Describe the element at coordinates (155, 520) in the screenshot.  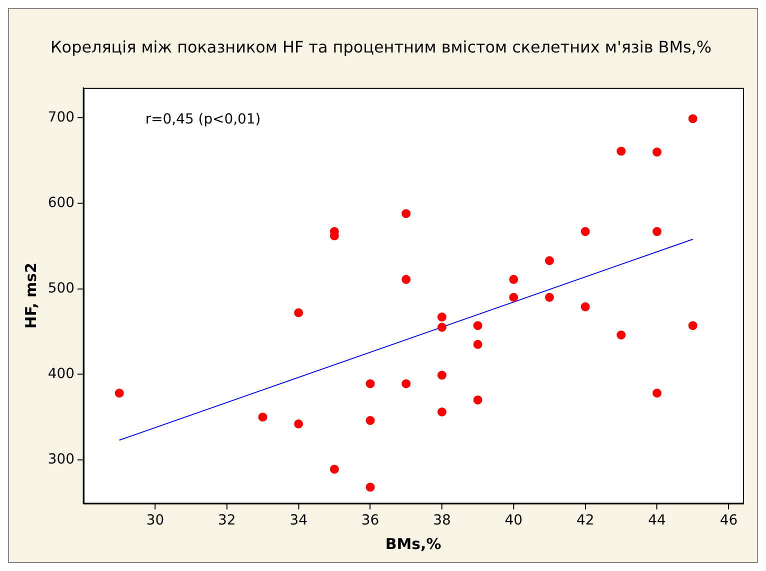
I see `x-tick-label: 30` at that location.